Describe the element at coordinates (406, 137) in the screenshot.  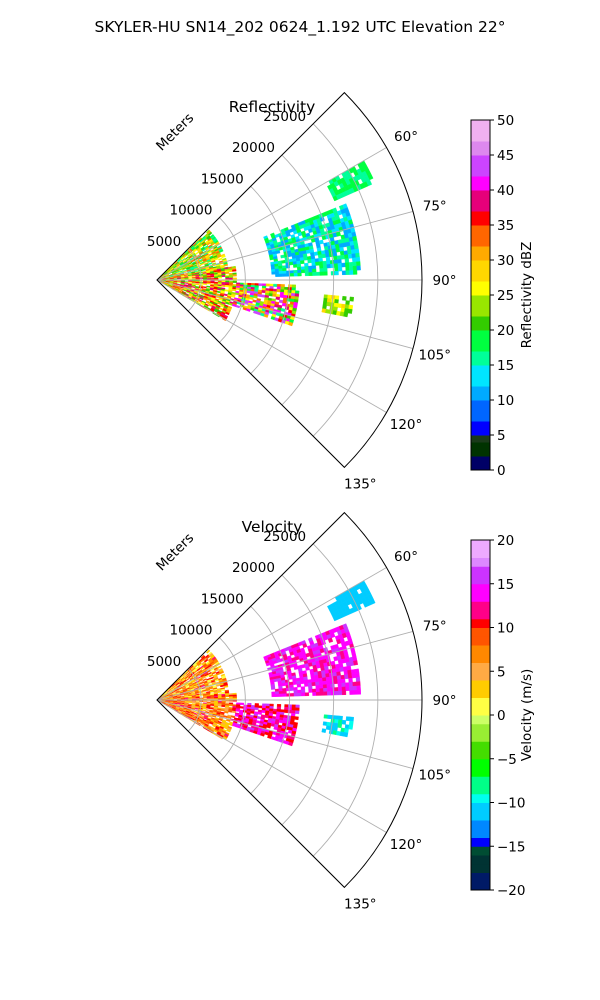
I see `azimuth-tick-label: 60°` at that location.